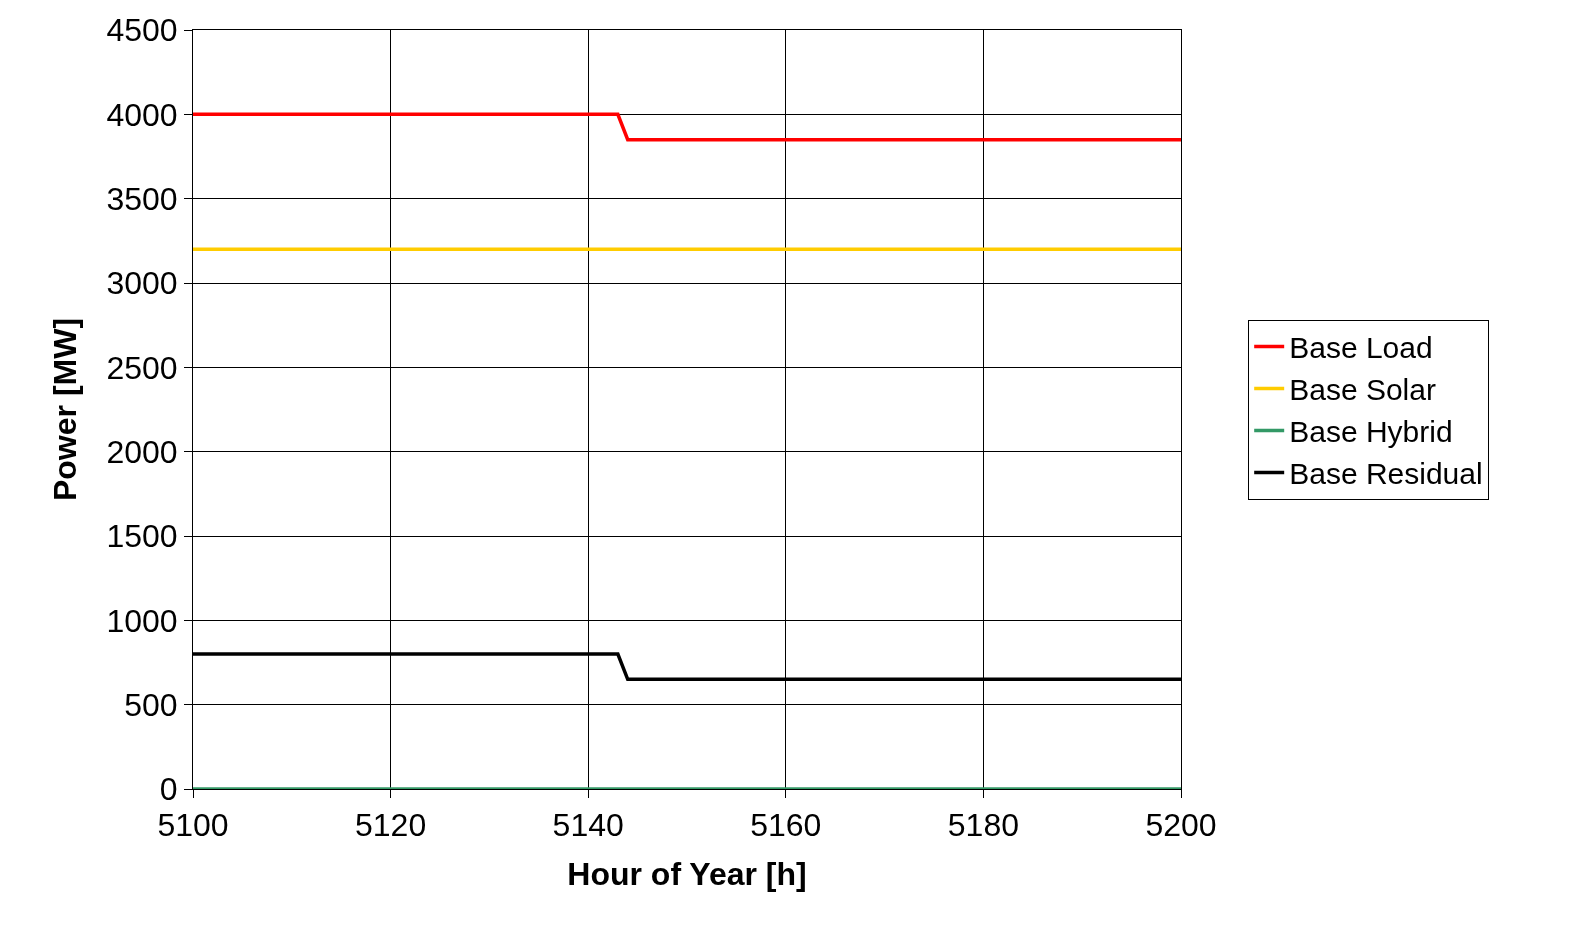 The width and height of the screenshot is (1580, 943). What do you see at coordinates (142, 536) in the screenshot?
I see `y-tick-label: 1500` at bounding box center [142, 536].